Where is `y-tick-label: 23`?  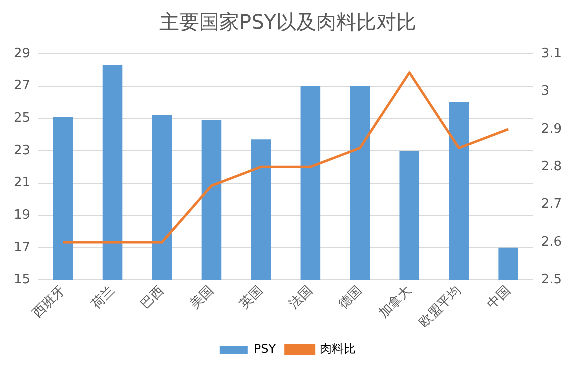
y-tick-label: 23 is located at coordinates (22, 150).